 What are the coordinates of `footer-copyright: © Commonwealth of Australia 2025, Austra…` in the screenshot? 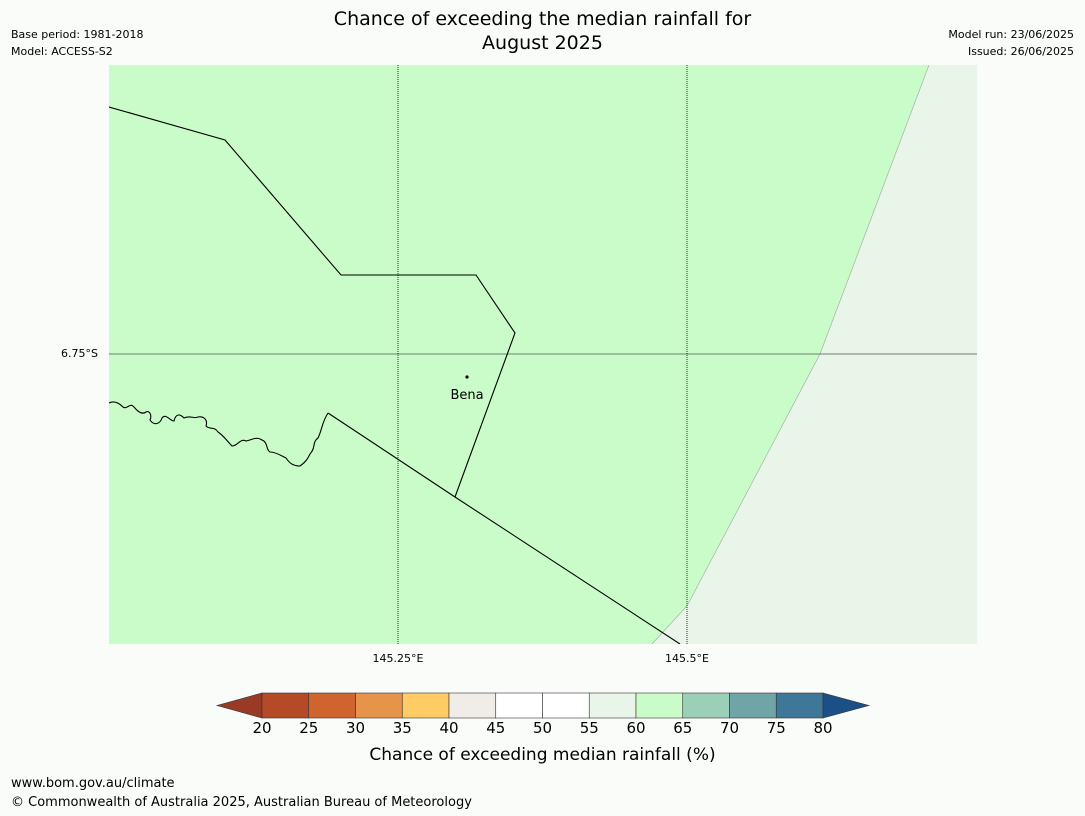 It's located at (241, 802).